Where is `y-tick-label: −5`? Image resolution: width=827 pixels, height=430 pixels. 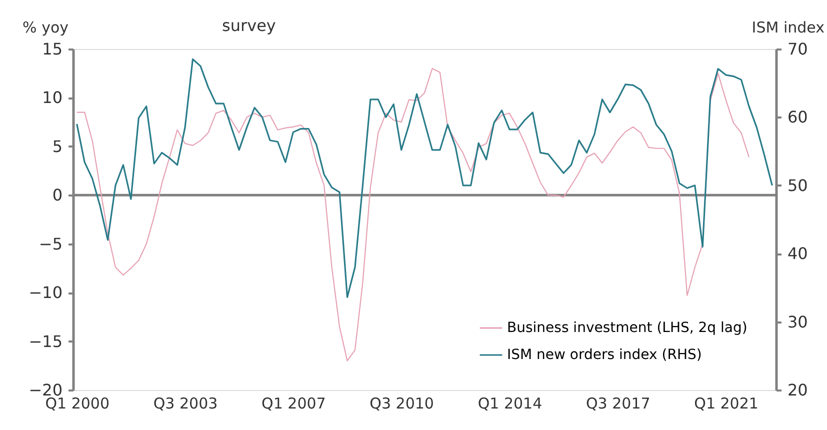 y-tick-label: −5 is located at coordinates (50, 244).